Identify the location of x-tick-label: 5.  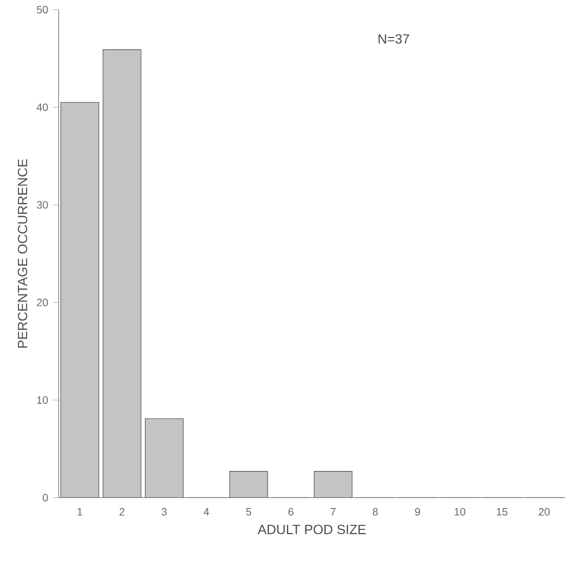
(249, 512).